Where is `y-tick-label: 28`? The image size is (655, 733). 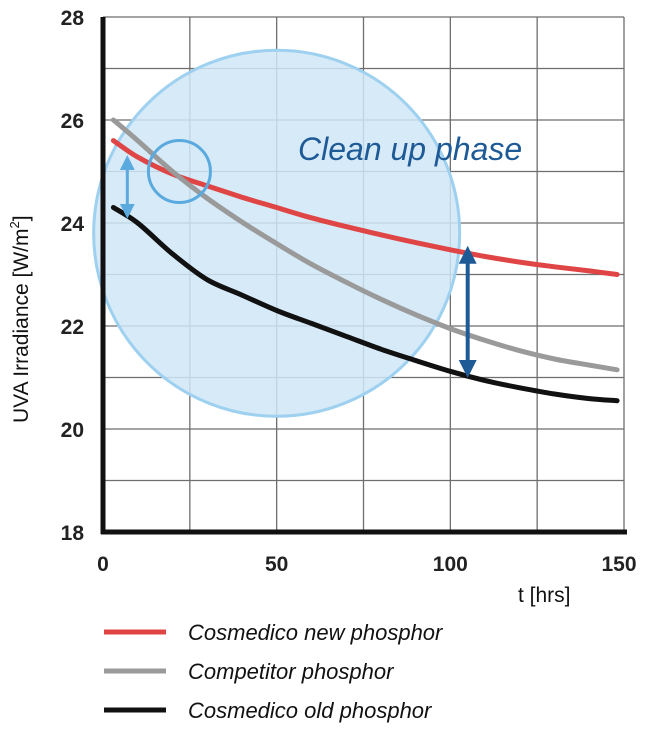 y-tick-label: 28 is located at coordinates (73, 18).